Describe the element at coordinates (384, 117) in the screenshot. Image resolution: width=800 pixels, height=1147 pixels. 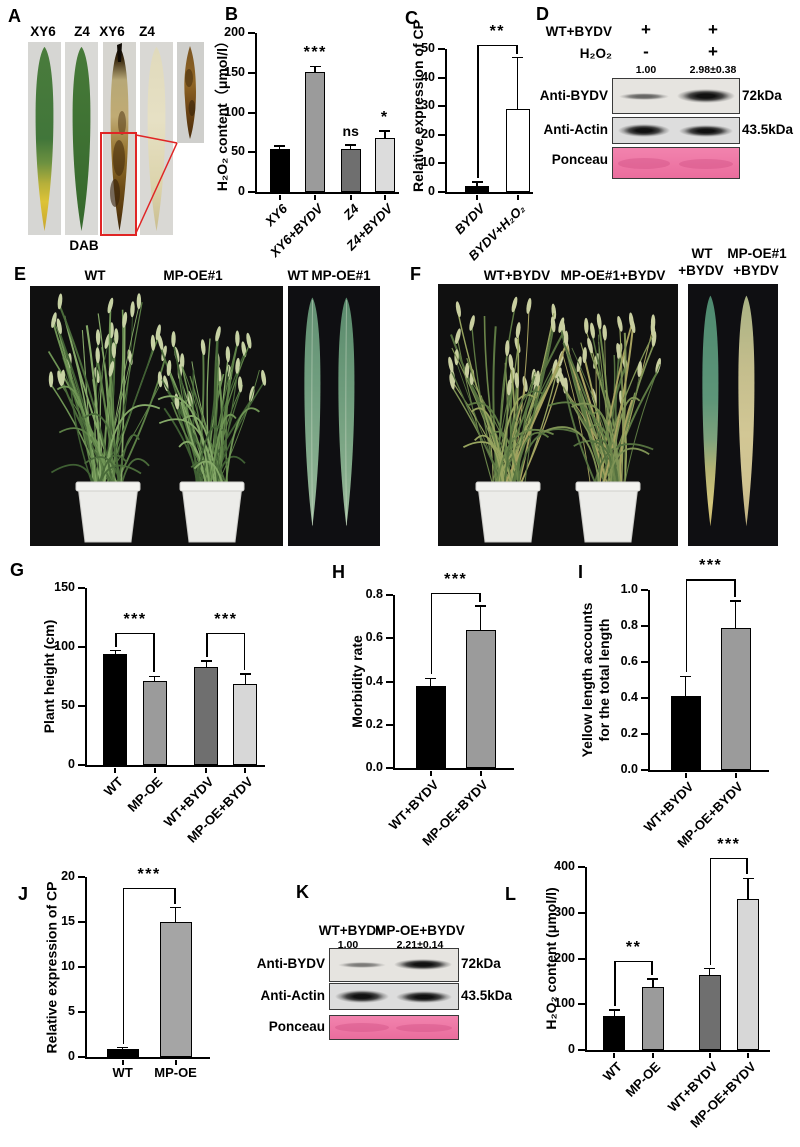
I see `significance-text: *` at that location.